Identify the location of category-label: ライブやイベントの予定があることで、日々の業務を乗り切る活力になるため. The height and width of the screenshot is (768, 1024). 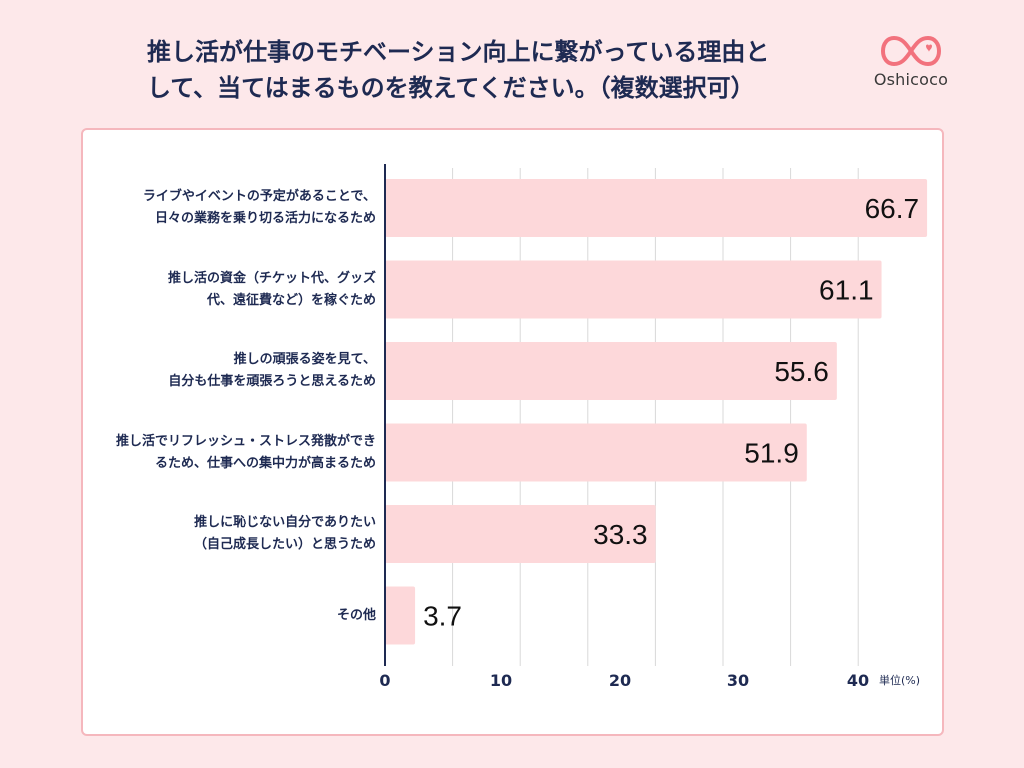
(228, 208).